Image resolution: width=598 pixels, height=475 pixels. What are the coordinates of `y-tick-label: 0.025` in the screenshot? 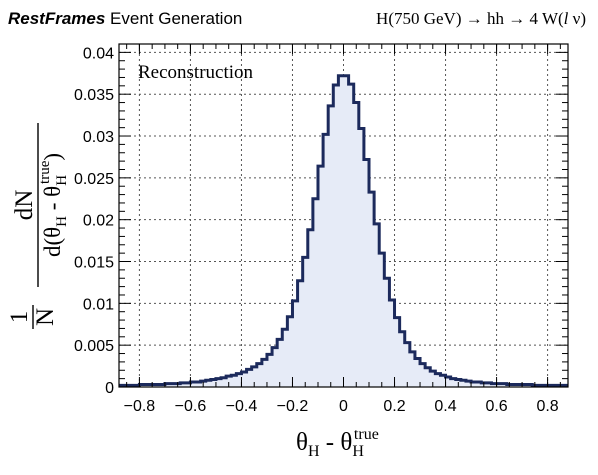 It's located at (94, 179).